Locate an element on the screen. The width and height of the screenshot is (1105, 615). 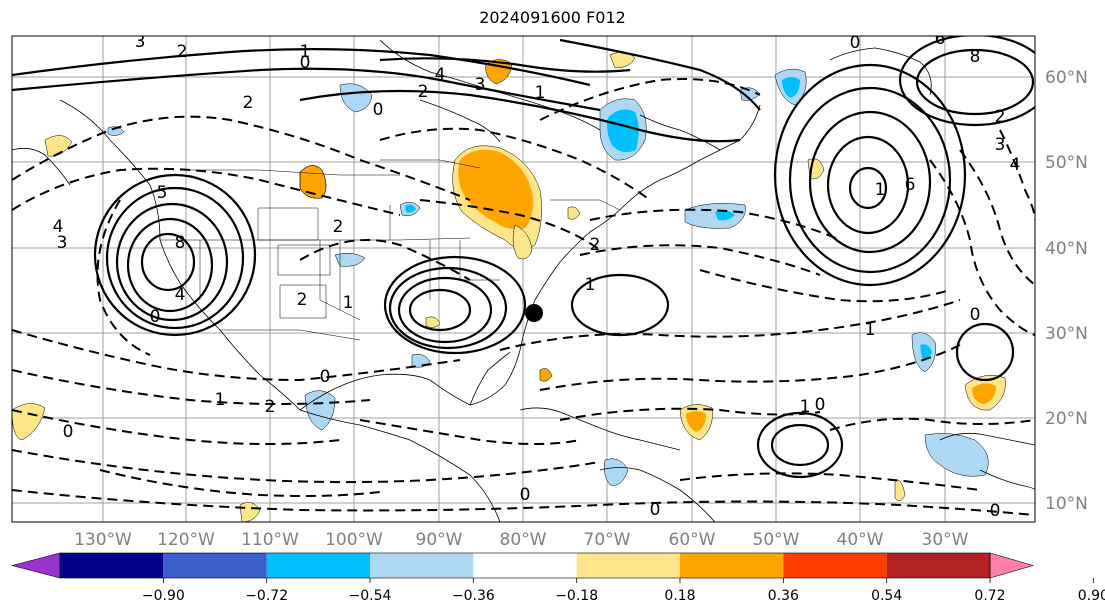
contour-label: 5 is located at coordinates (162, 193).